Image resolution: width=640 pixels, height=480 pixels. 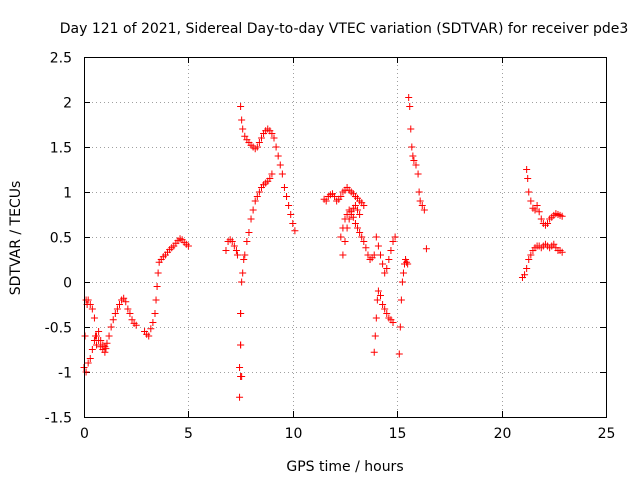 I want to click on y-tick-label: 1, so click(x=67, y=194).